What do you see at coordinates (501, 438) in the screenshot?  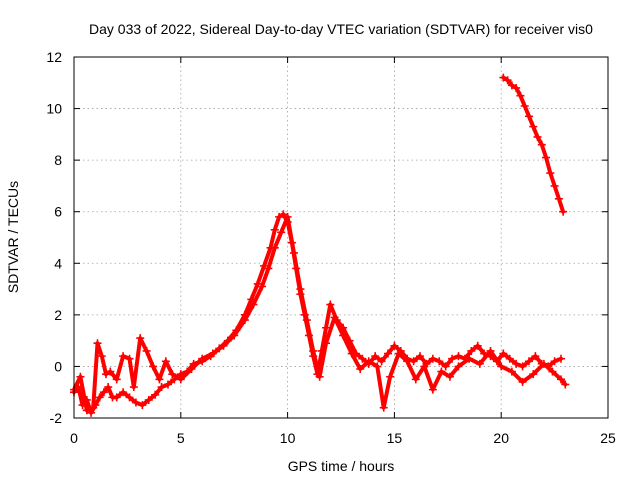 I see `x-tick-label: 20` at bounding box center [501, 438].